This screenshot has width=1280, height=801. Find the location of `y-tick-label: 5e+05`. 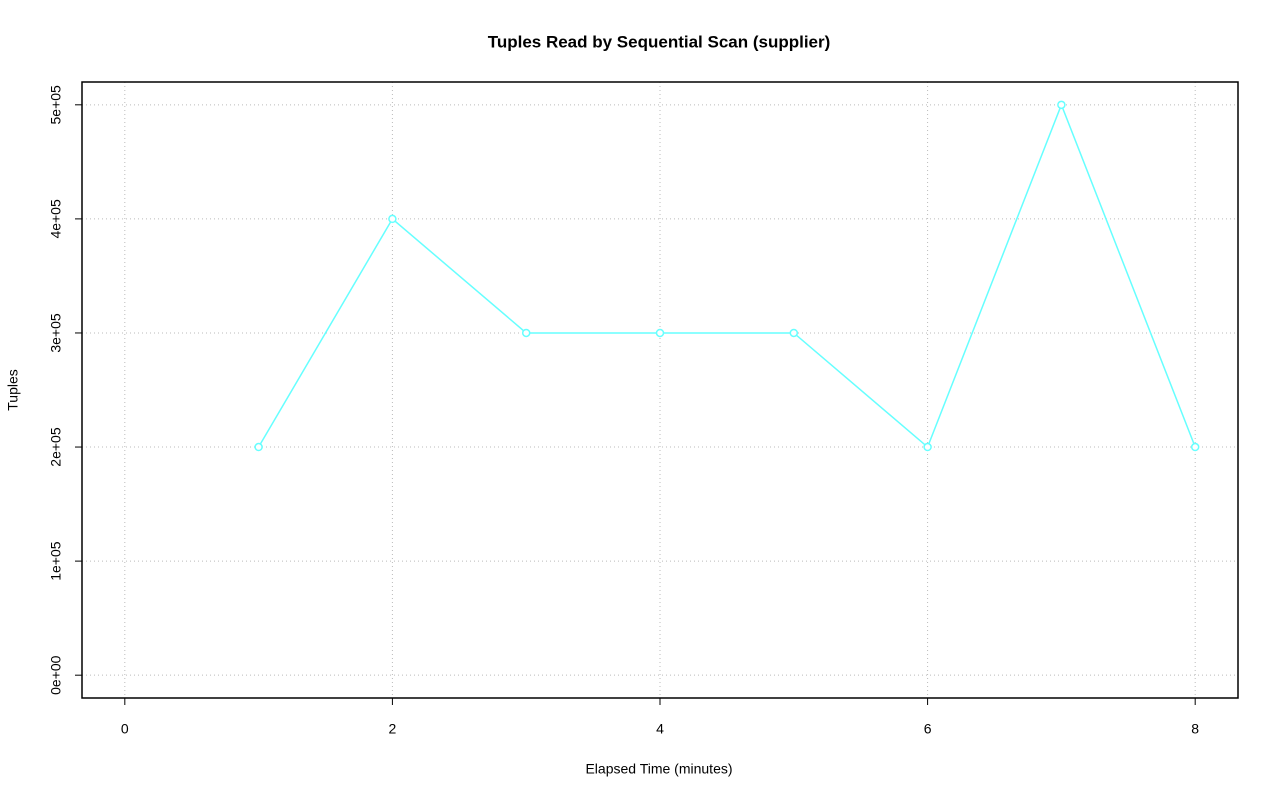

y-tick-label: 5e+05 is located at coordinates (56, 105).